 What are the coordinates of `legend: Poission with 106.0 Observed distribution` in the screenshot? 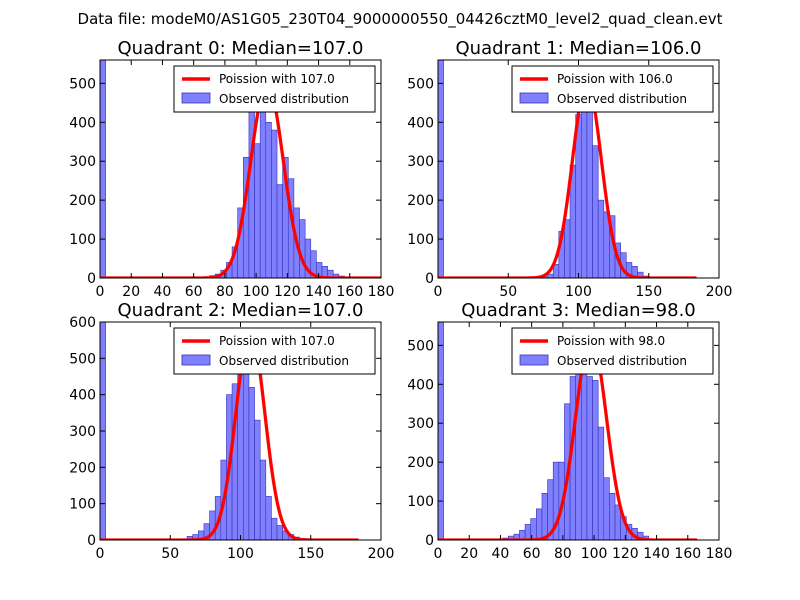 It's located at (612, 89).